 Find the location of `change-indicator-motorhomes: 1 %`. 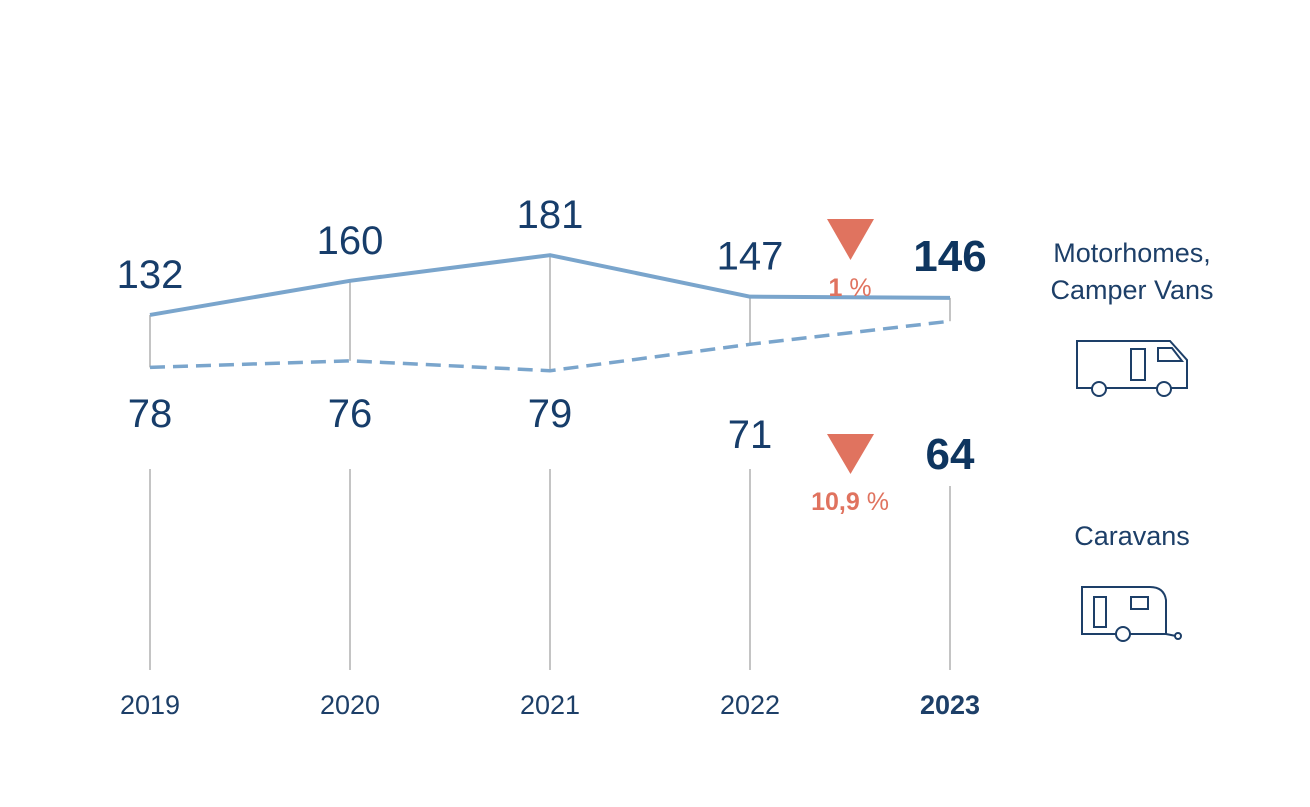

change-indicator-motorhomes: 1 % is located at coordinates (850, 260).